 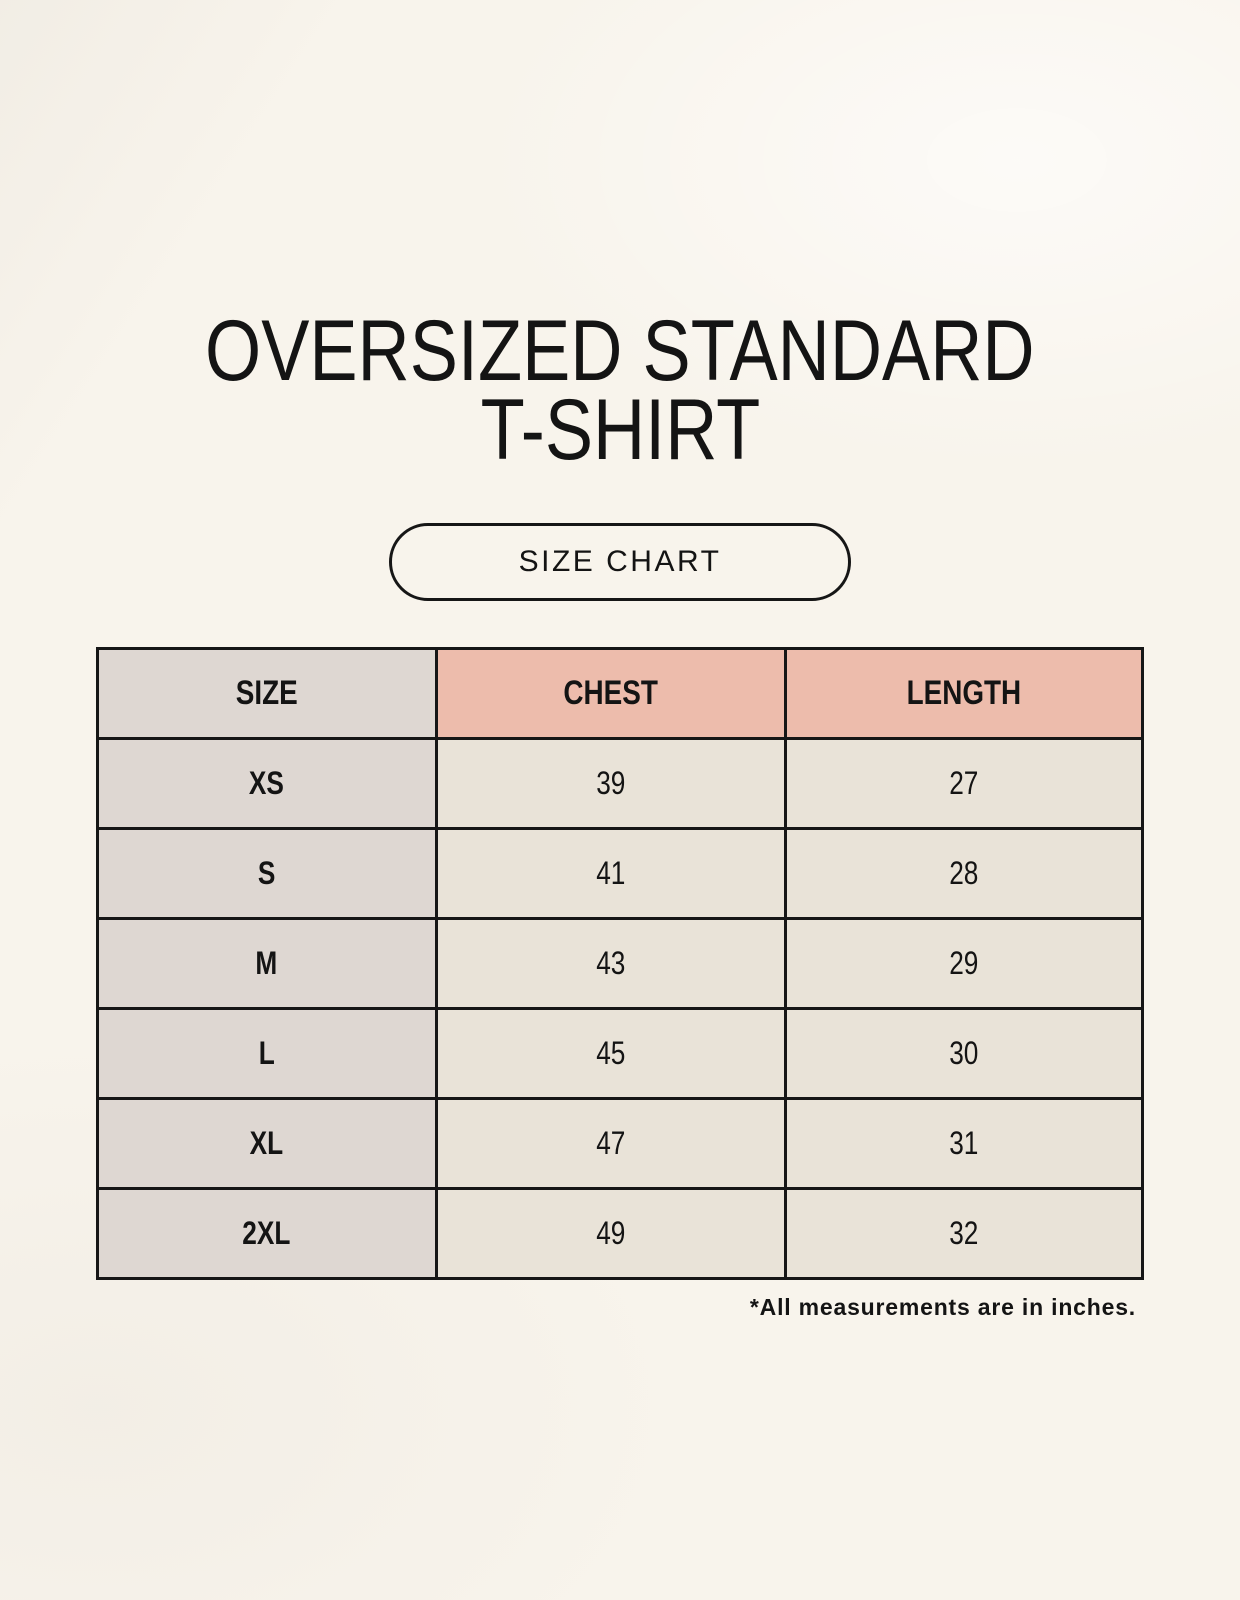 I want to click on column-header-length: LENGTH, so click(x=964, y=693).